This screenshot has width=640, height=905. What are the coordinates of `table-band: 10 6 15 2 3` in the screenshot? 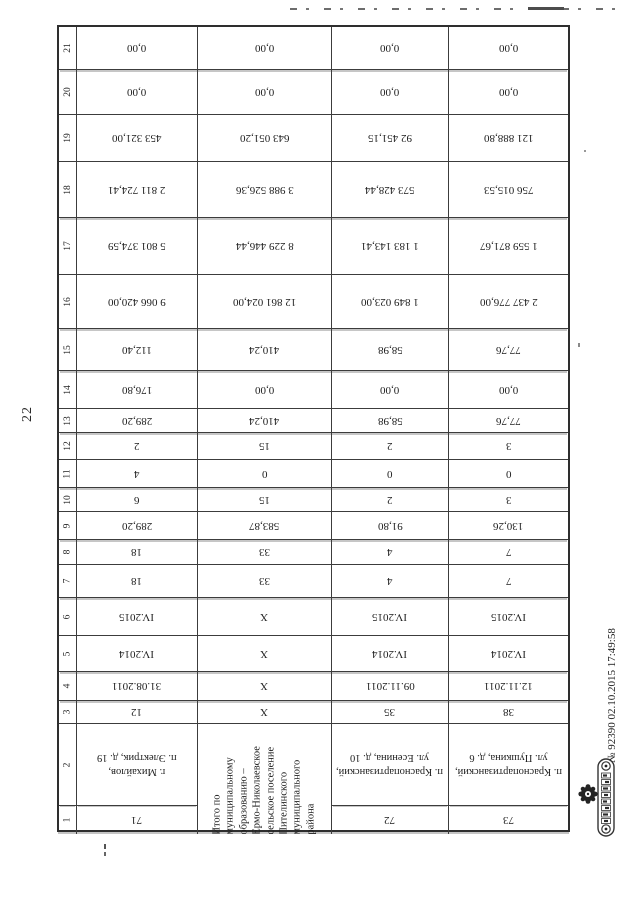 It's located at (313, 500).